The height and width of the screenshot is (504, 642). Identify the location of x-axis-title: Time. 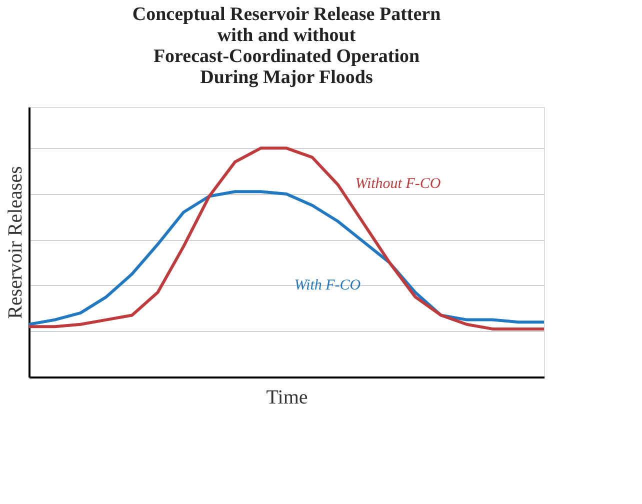
(287, 397).